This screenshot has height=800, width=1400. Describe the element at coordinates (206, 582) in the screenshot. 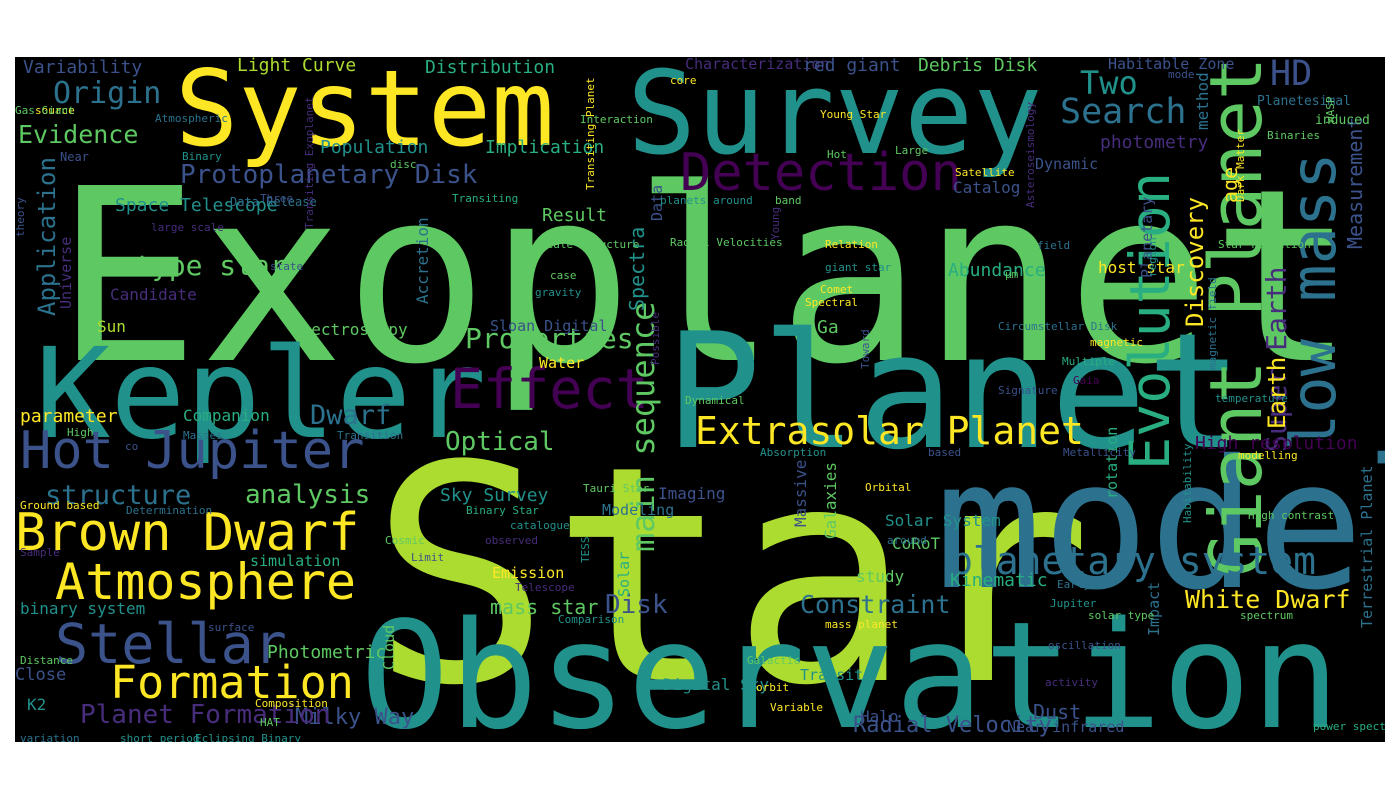

I see `word-atmosphere: Atmosphere` at that location.